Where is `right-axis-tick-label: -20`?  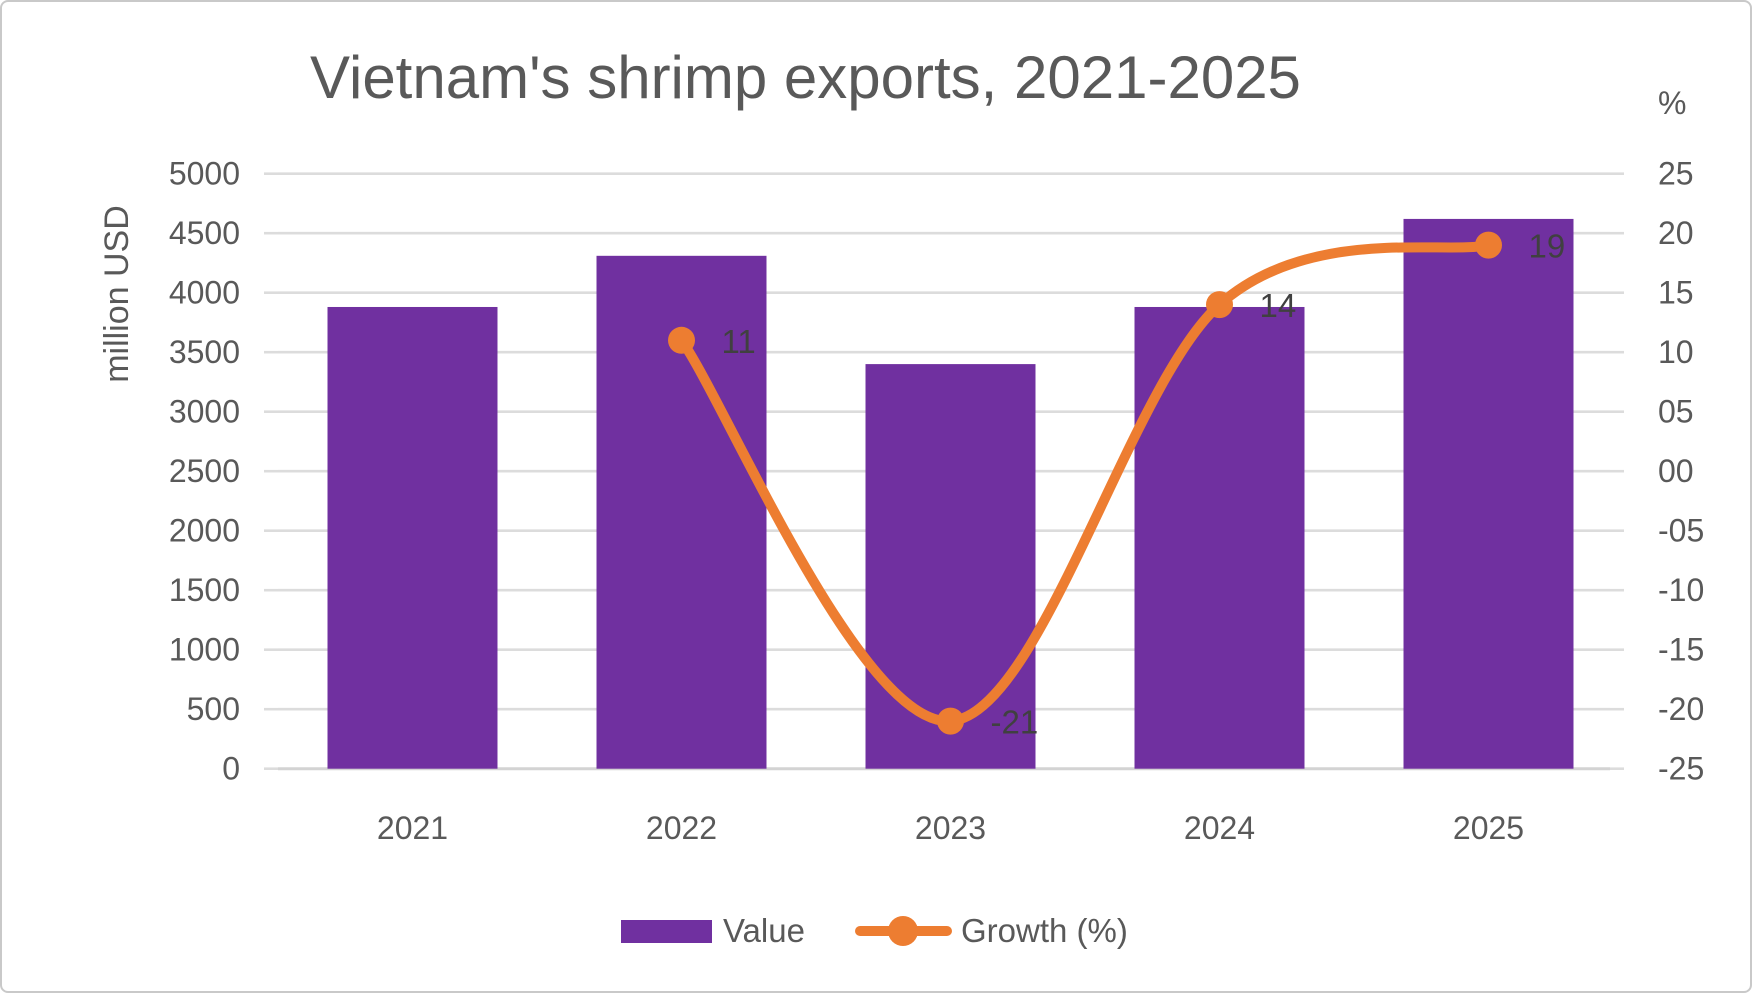
right-axis-tick-label: -20 is located at coordinates (1681, 709).